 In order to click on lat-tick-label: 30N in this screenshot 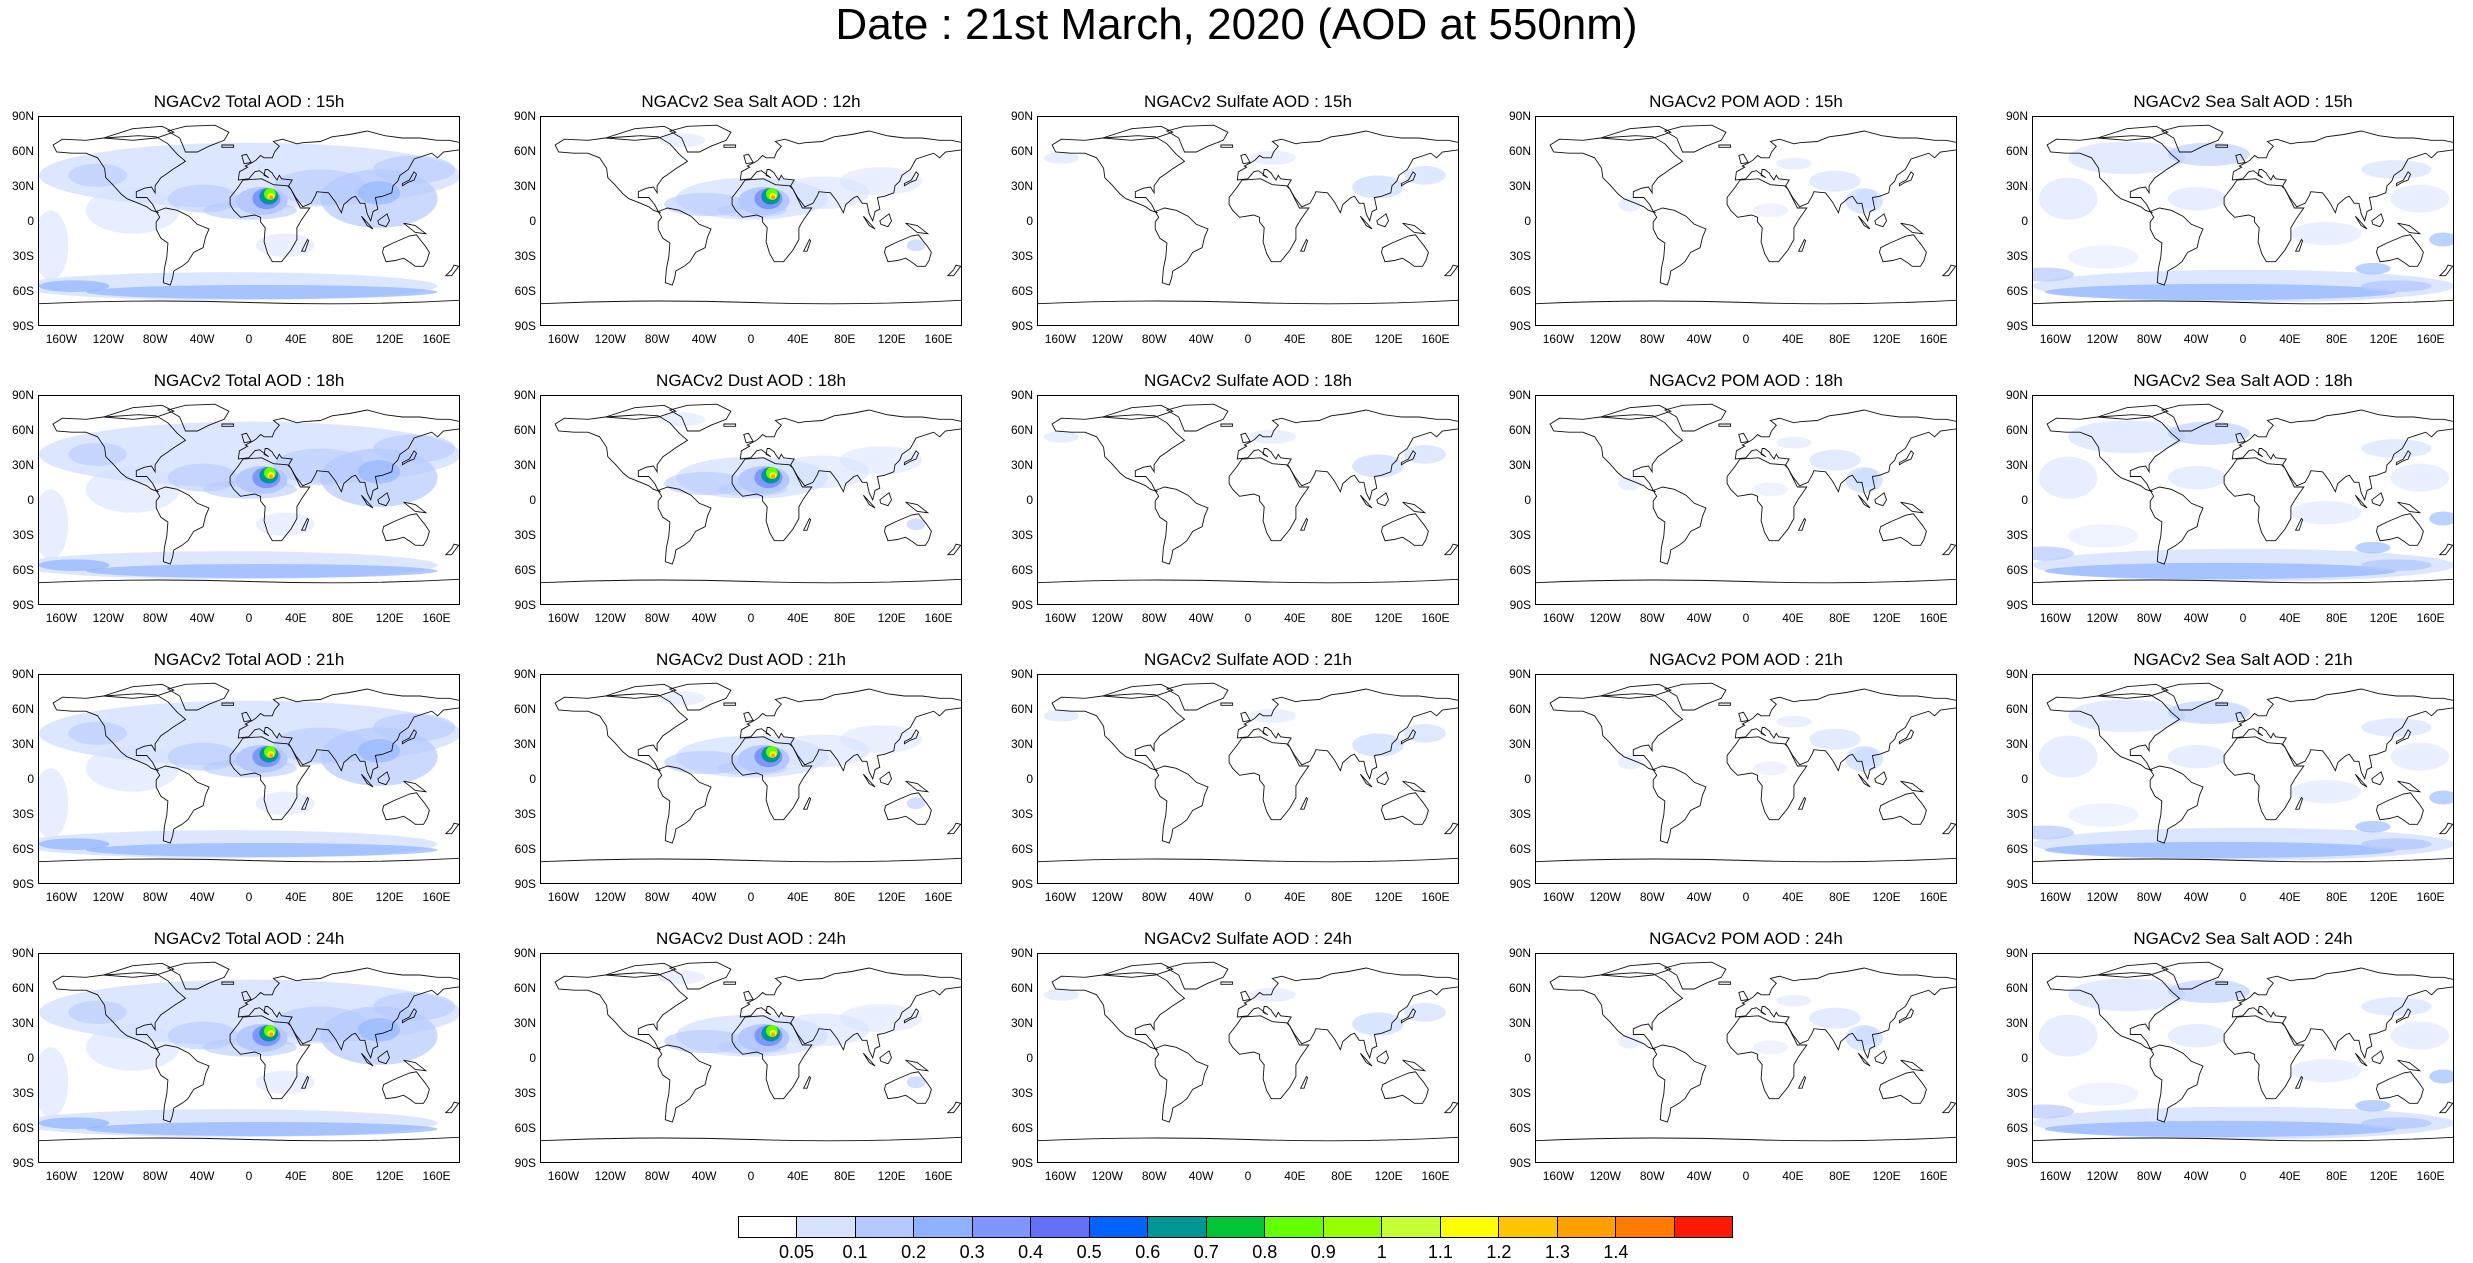, I will do `click(22, 1023)`.